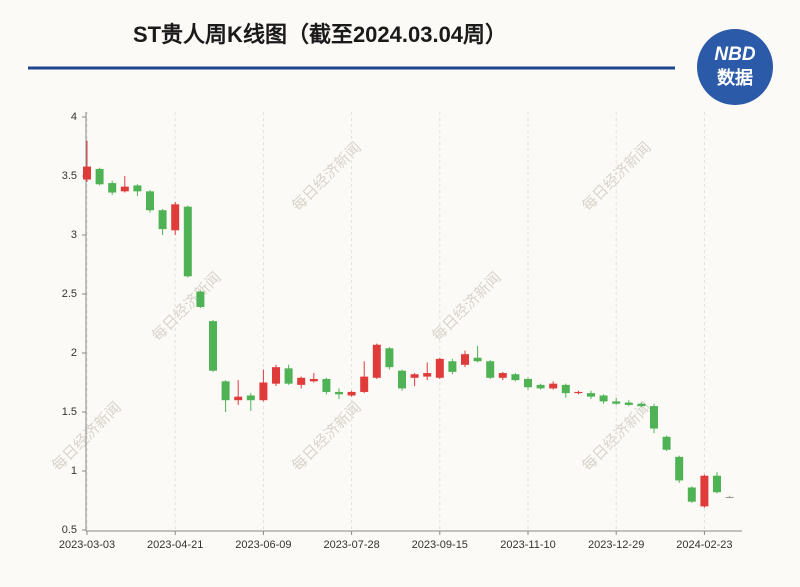  I want to click on x-tick-label: 2023-11-10, so click(527, 545).